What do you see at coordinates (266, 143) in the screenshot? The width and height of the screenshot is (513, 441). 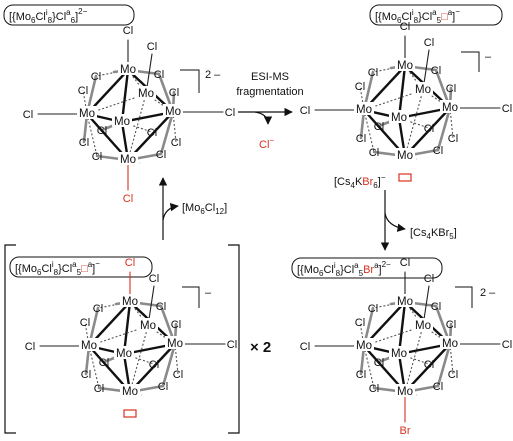 I see `chloride-loss-label: Cl−` at bounding box center [266, 143].